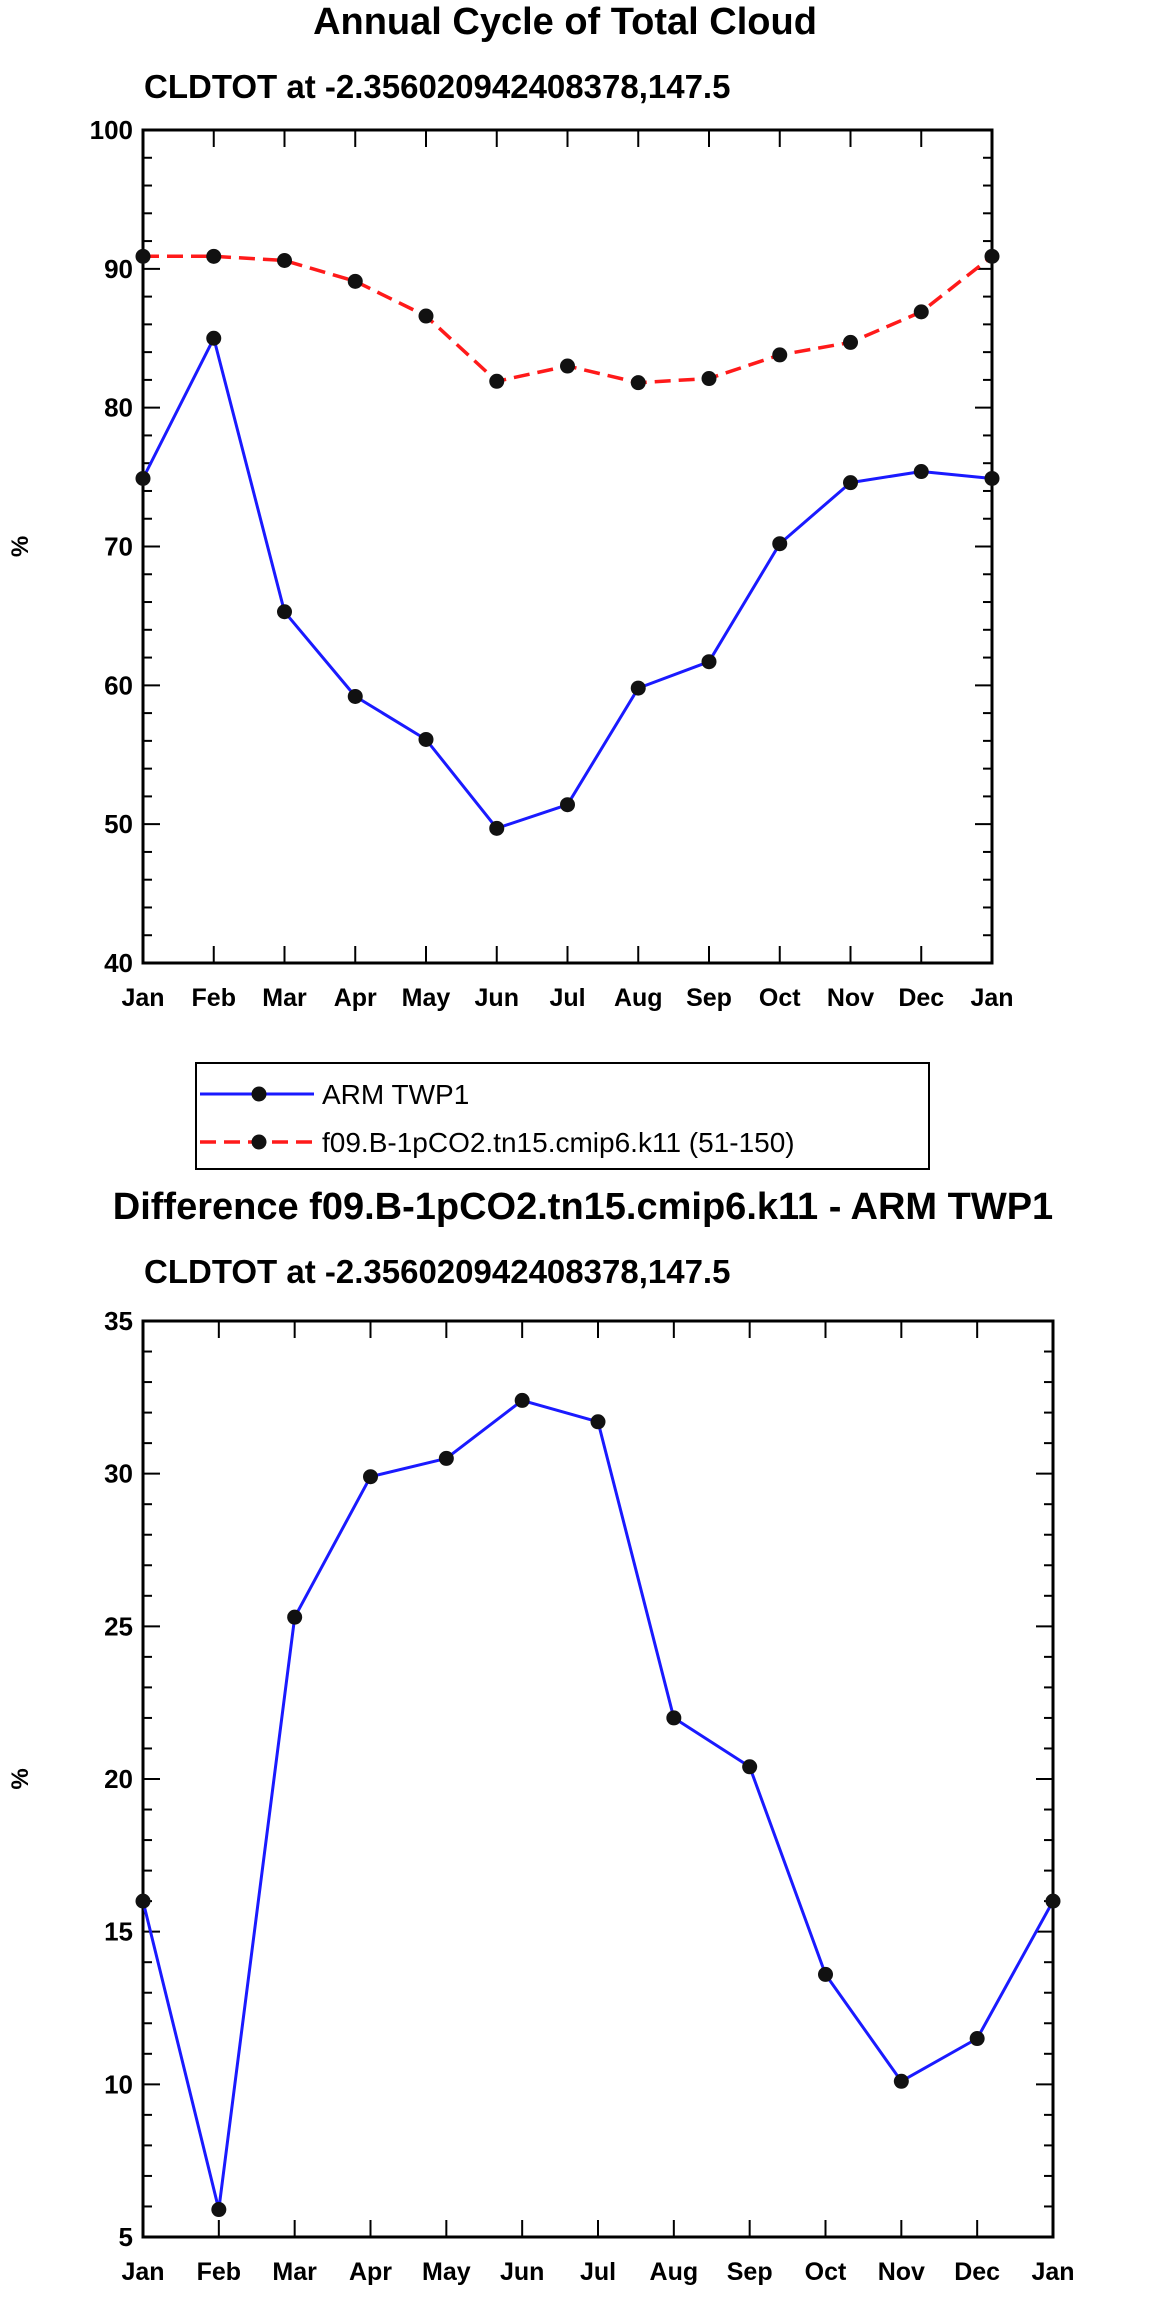 Image resolution: width=1168 pixels, height=2318 pixels. Describe the element at coordinates (709, 998) in the screenshot. I see `chart1-xtick-label: Sep` at that location.